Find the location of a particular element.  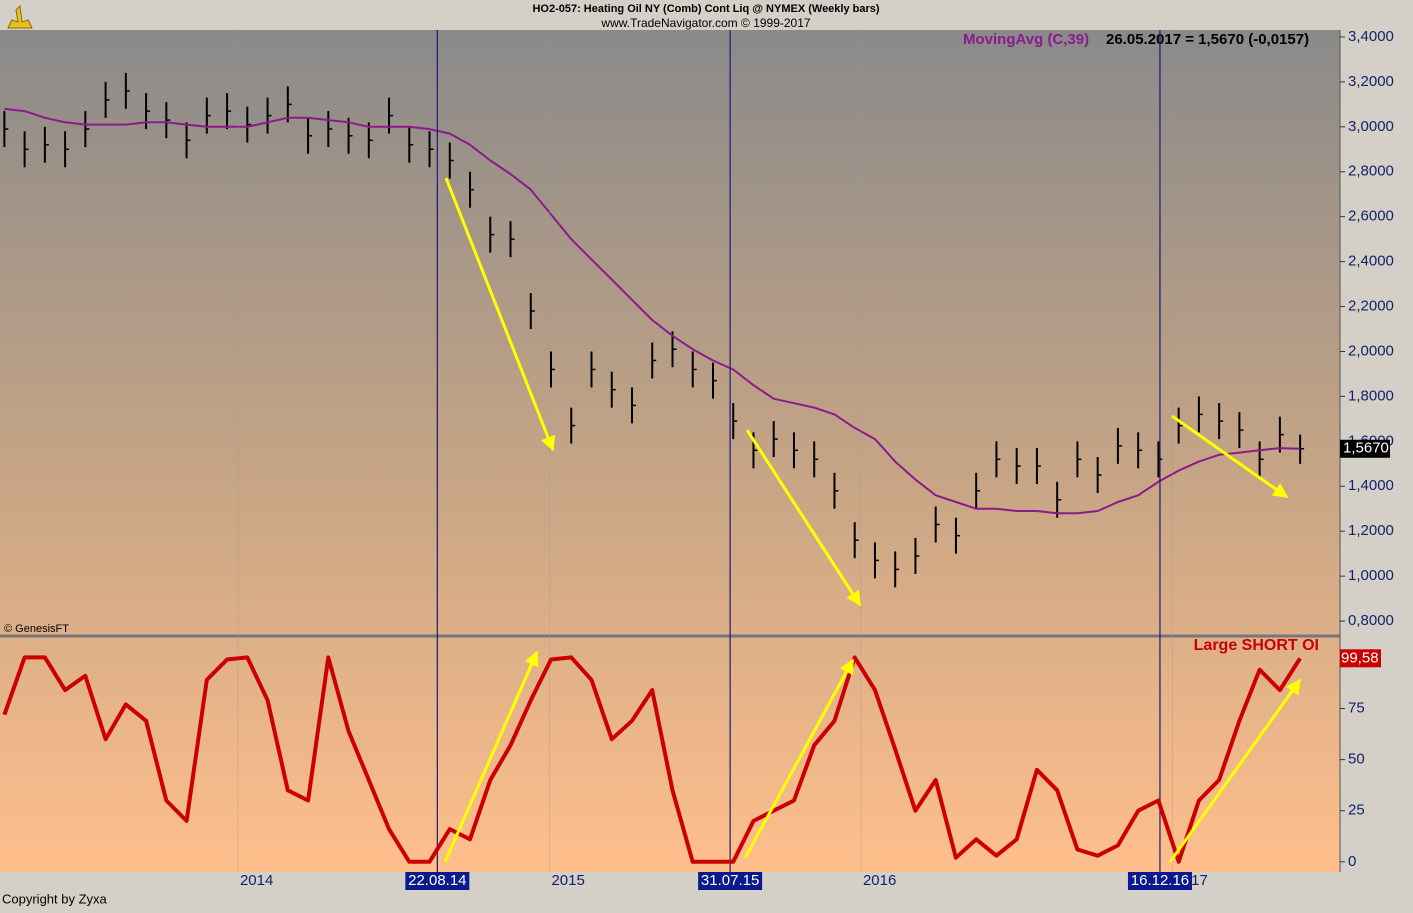

y-tick-label: 75 is located at coordinates (1356, 707).